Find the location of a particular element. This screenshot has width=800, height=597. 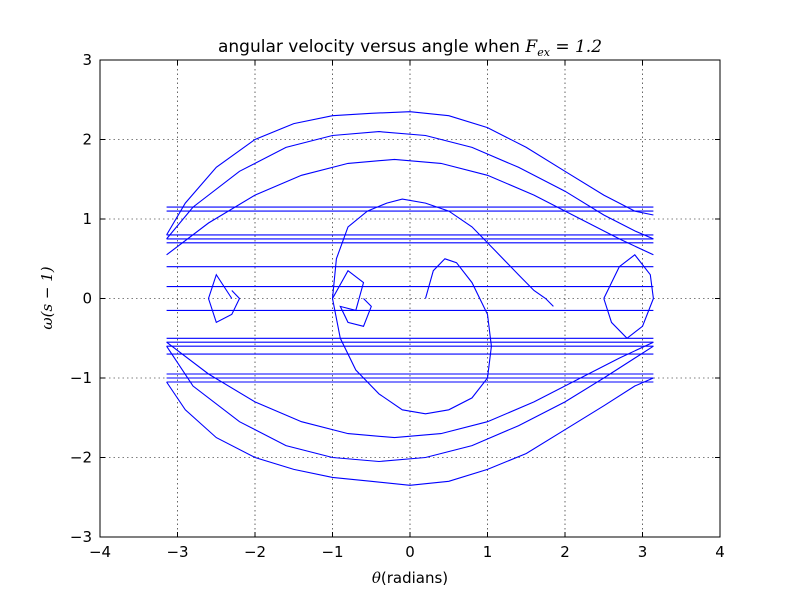

y-tick-label: −3 is located at coordinates (81, 537).